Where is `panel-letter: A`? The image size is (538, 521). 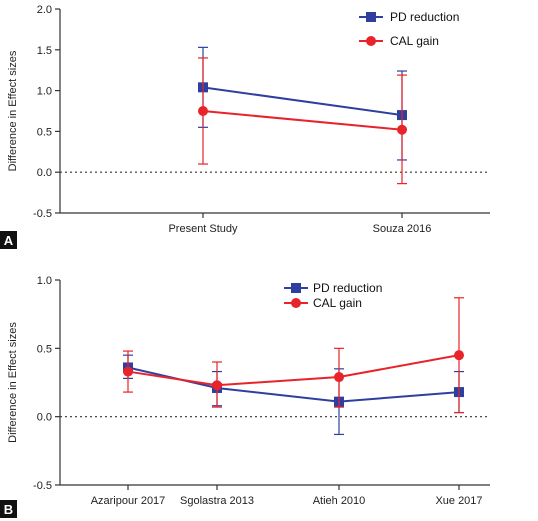 panel-letter: A is located at coordinates (9, 240).